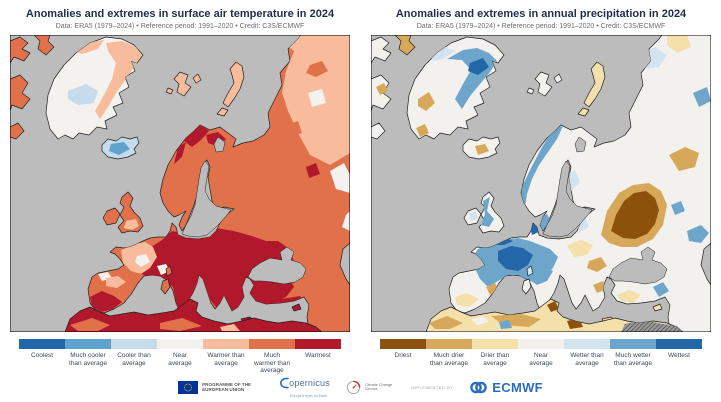 The width and height of the screenshot is (721, 402). I want to click on eu-programme-logo: PROGRAMME OF THE EUROPEAN UNION, so click(221, 387).